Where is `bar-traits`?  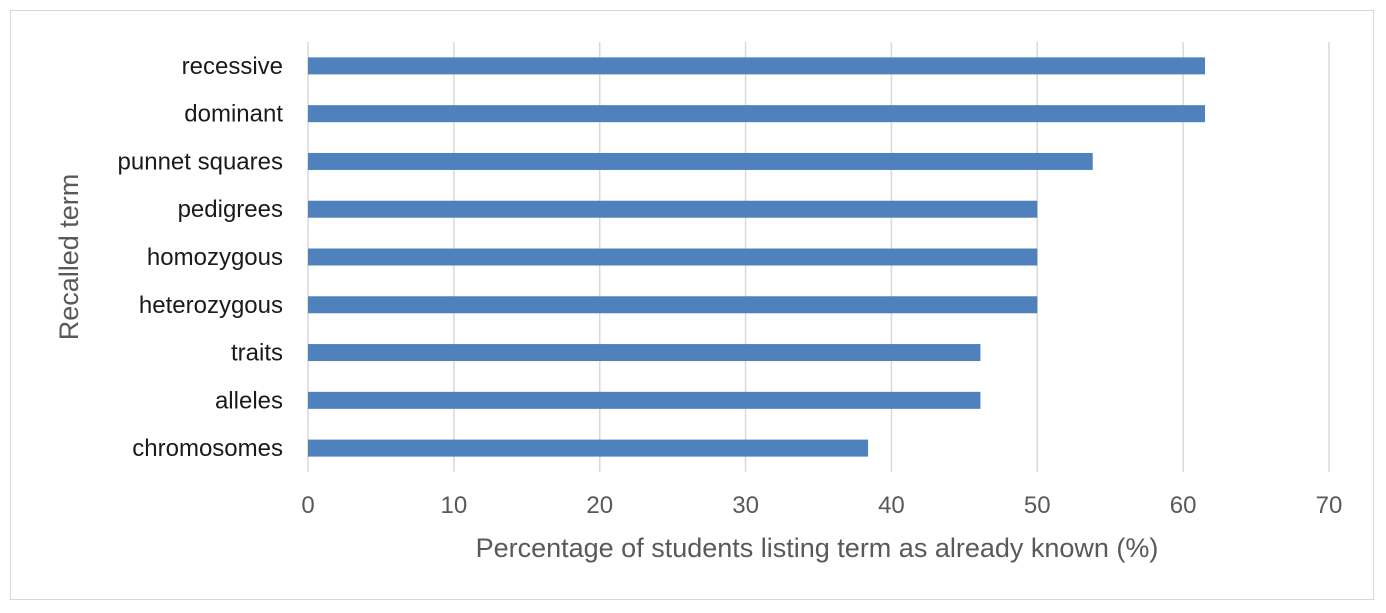
bar-traits is located at coordinates (644, 353).